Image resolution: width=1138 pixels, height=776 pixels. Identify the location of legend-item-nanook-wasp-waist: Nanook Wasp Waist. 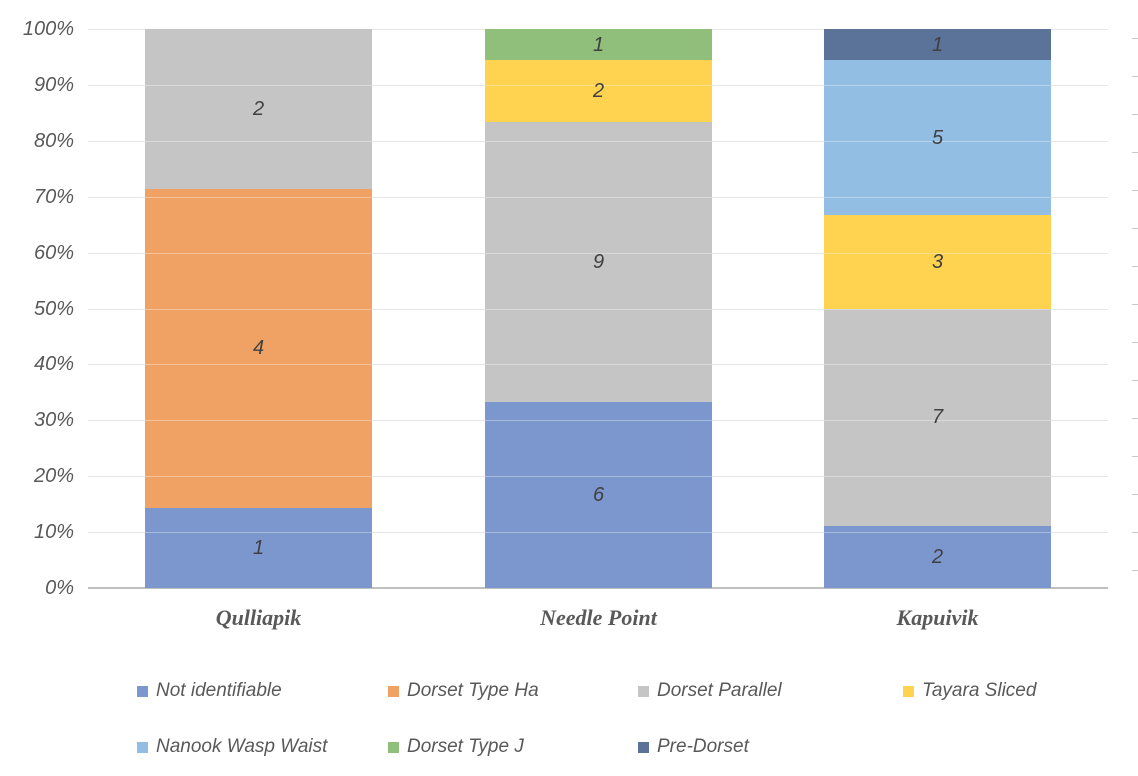
(232, 747).